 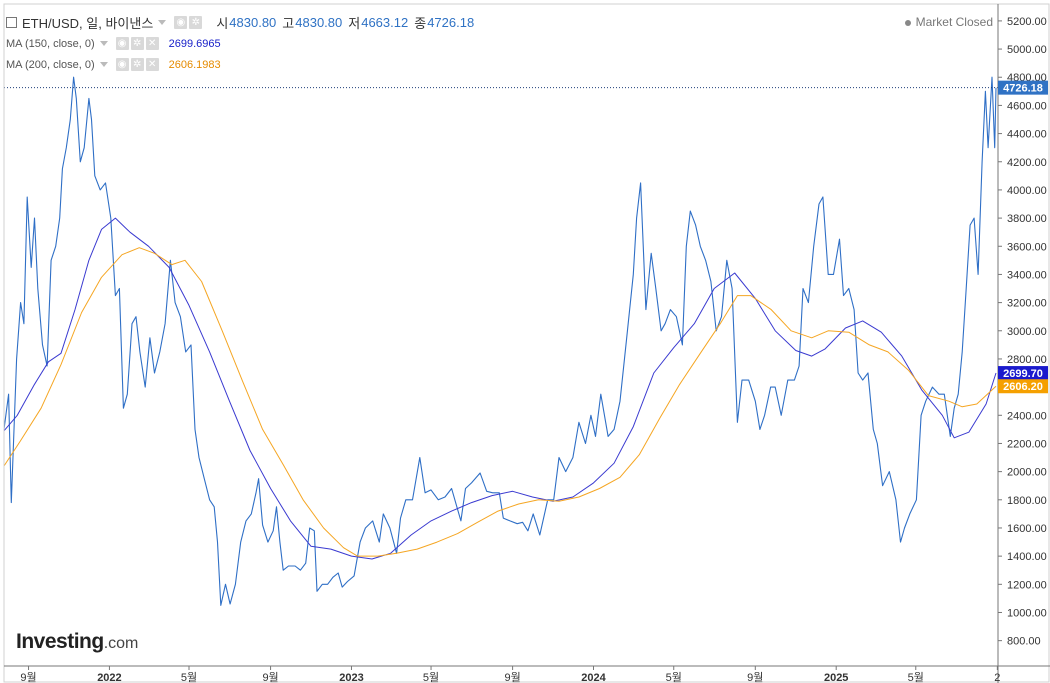 I want to click on y-tick-label: 1400.00, so click(x=1027, y=557).